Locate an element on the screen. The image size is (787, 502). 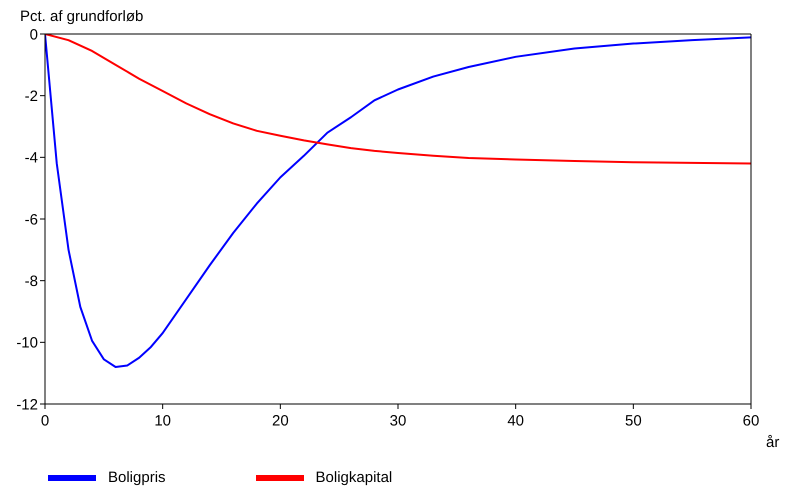
x-tick-label: 30 is located at coordinates (398, 421).